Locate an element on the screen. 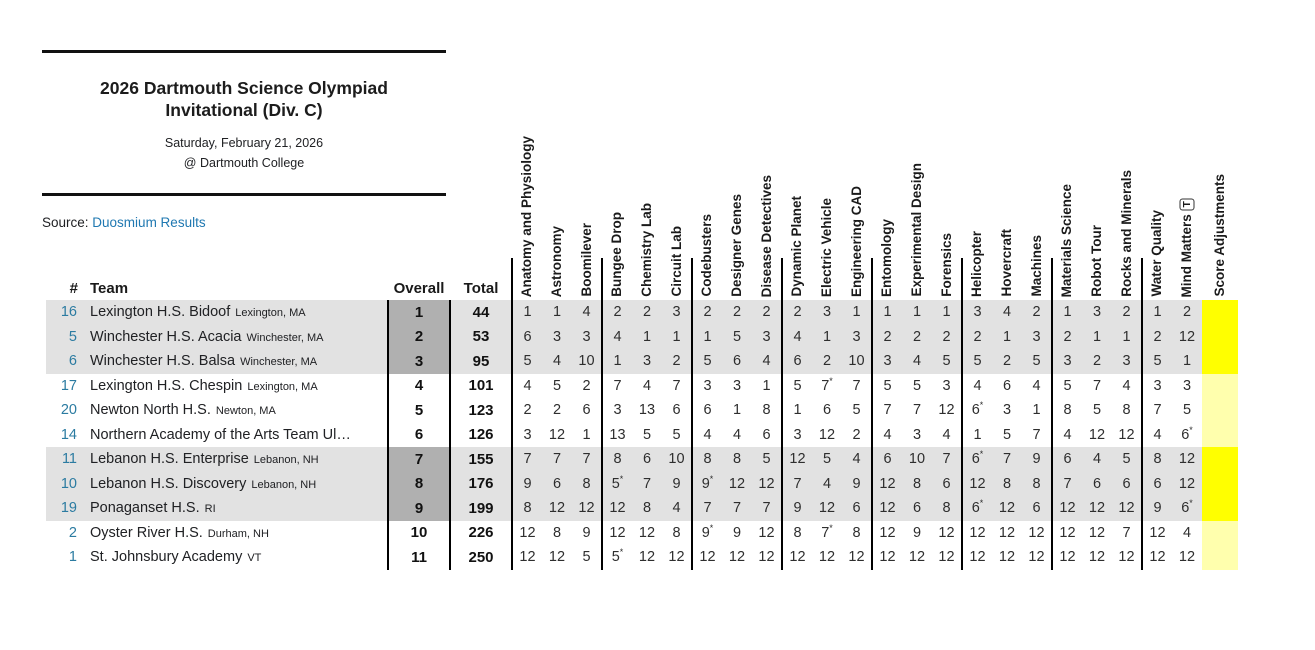 The image size is (1315, 650). source-line: Source: Duosmium Results is located at coordinates (244, 222).